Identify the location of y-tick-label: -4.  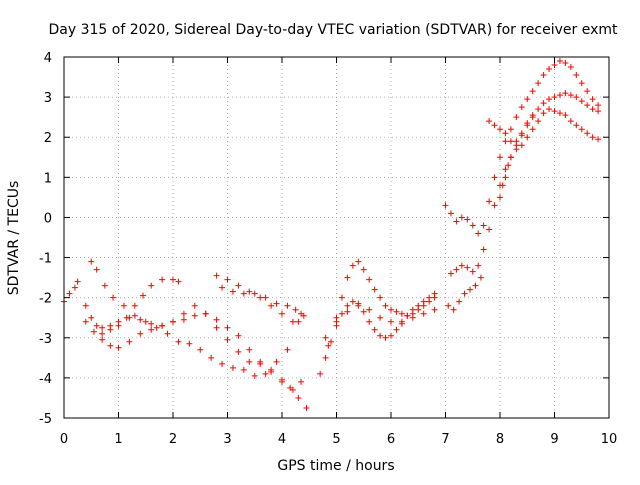
(45, 379).